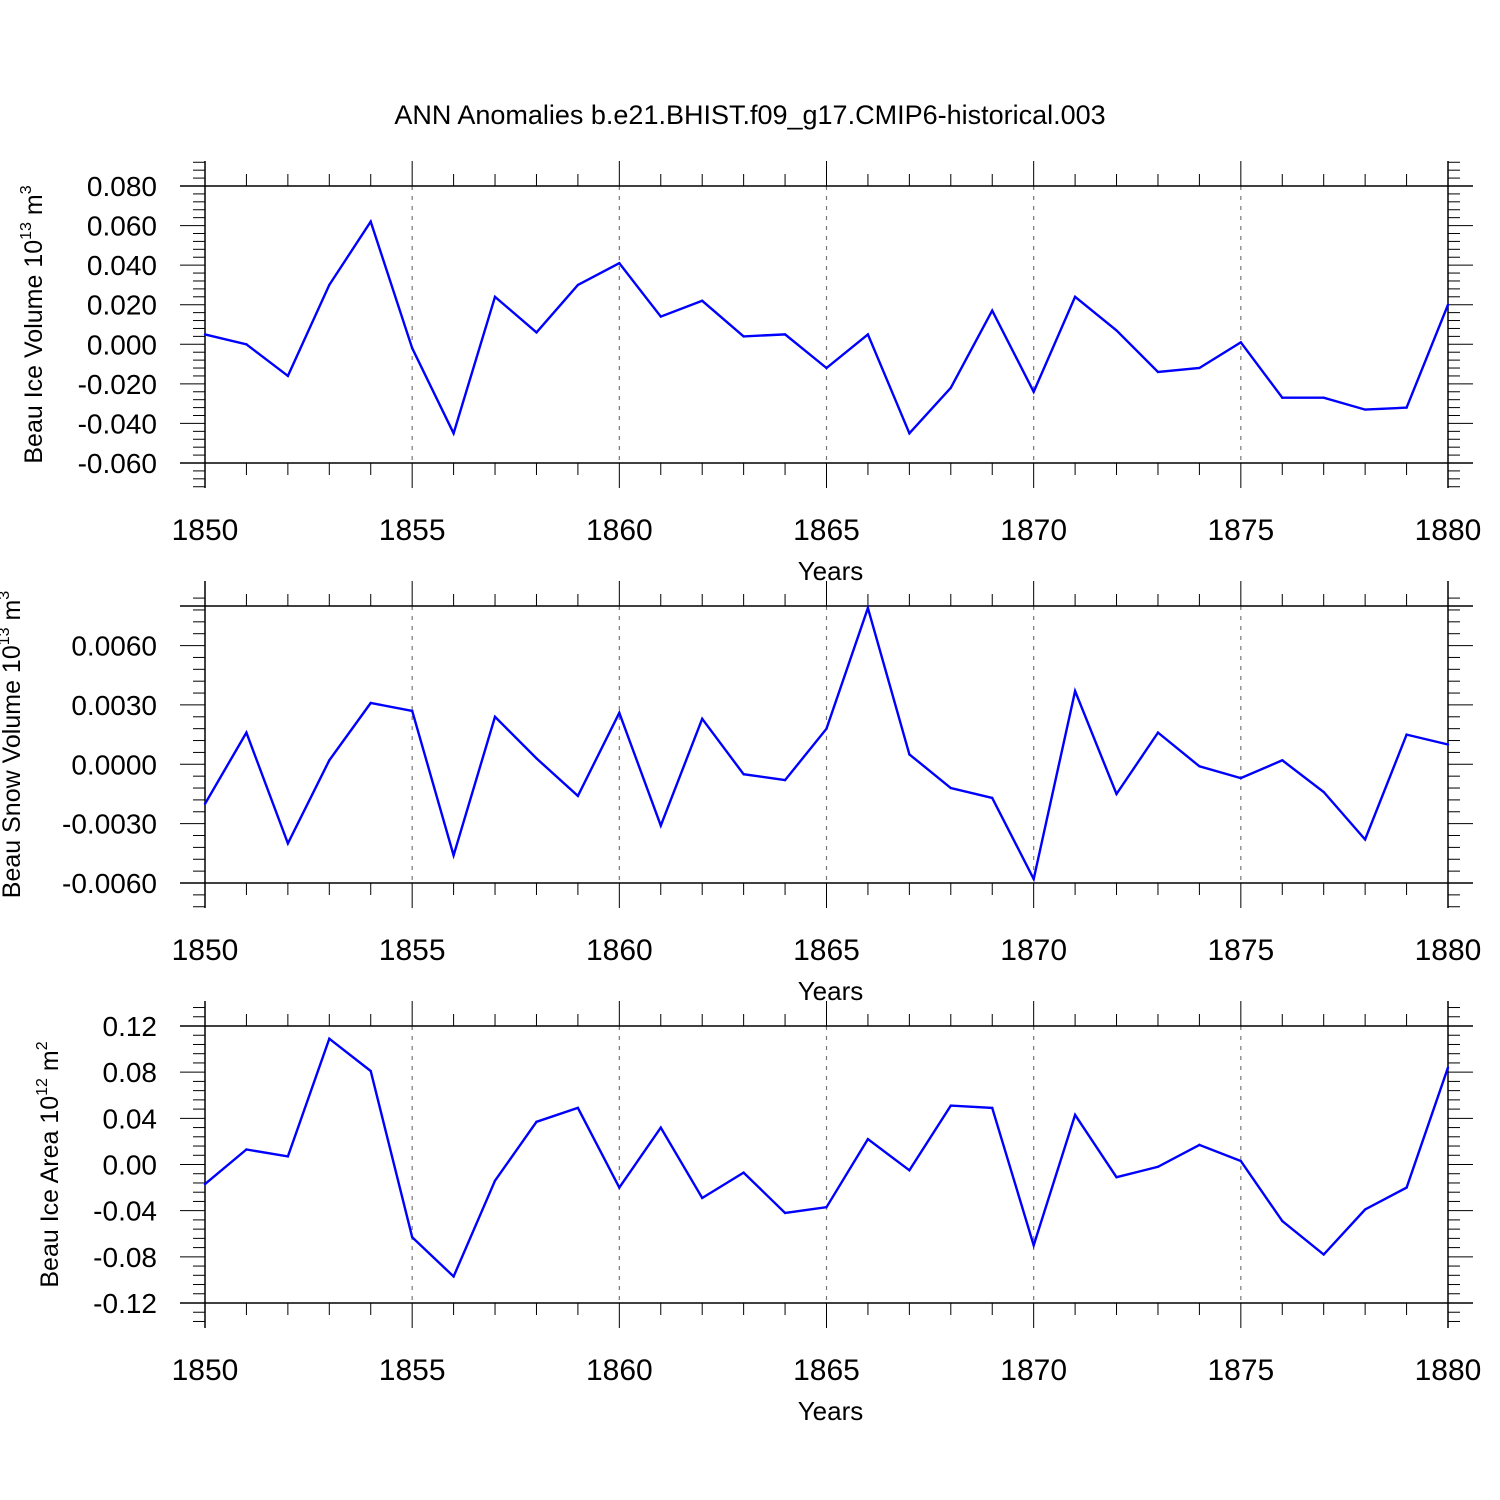  Describe the element at coordinates (114, 764) in the screenshot. I see `y-tick-label: 0.0000` at that location.